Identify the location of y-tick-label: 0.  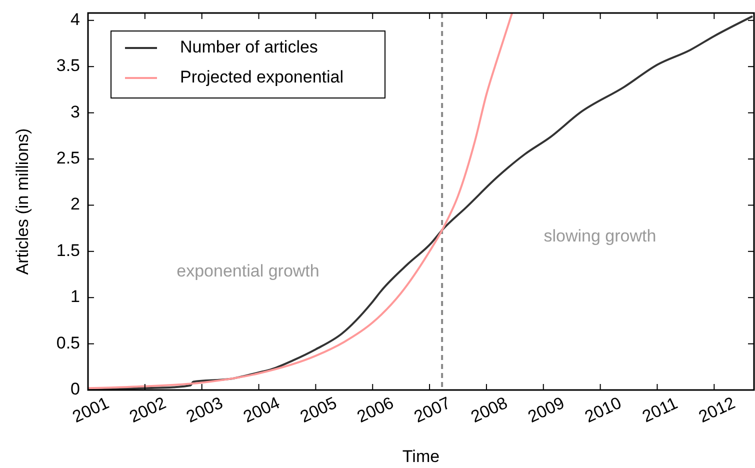
(75, 388).